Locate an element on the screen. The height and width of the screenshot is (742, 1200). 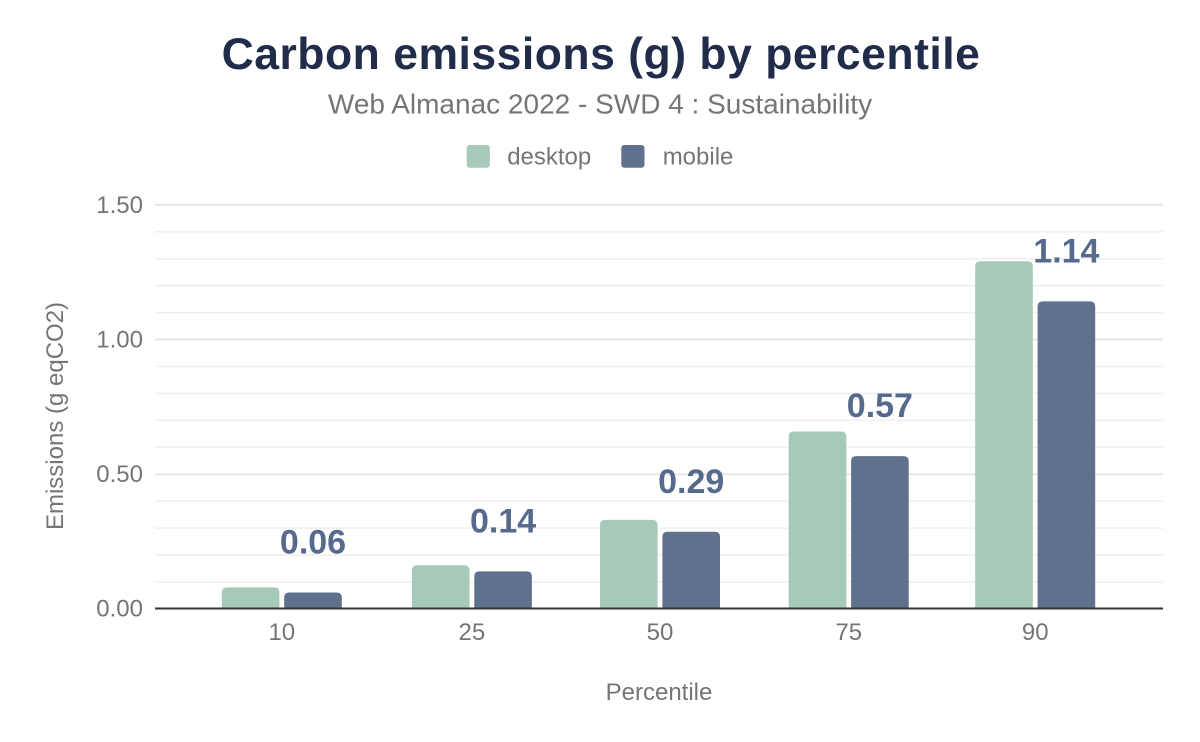
svg-text: 1.00 is located at coordinates (119, 340).